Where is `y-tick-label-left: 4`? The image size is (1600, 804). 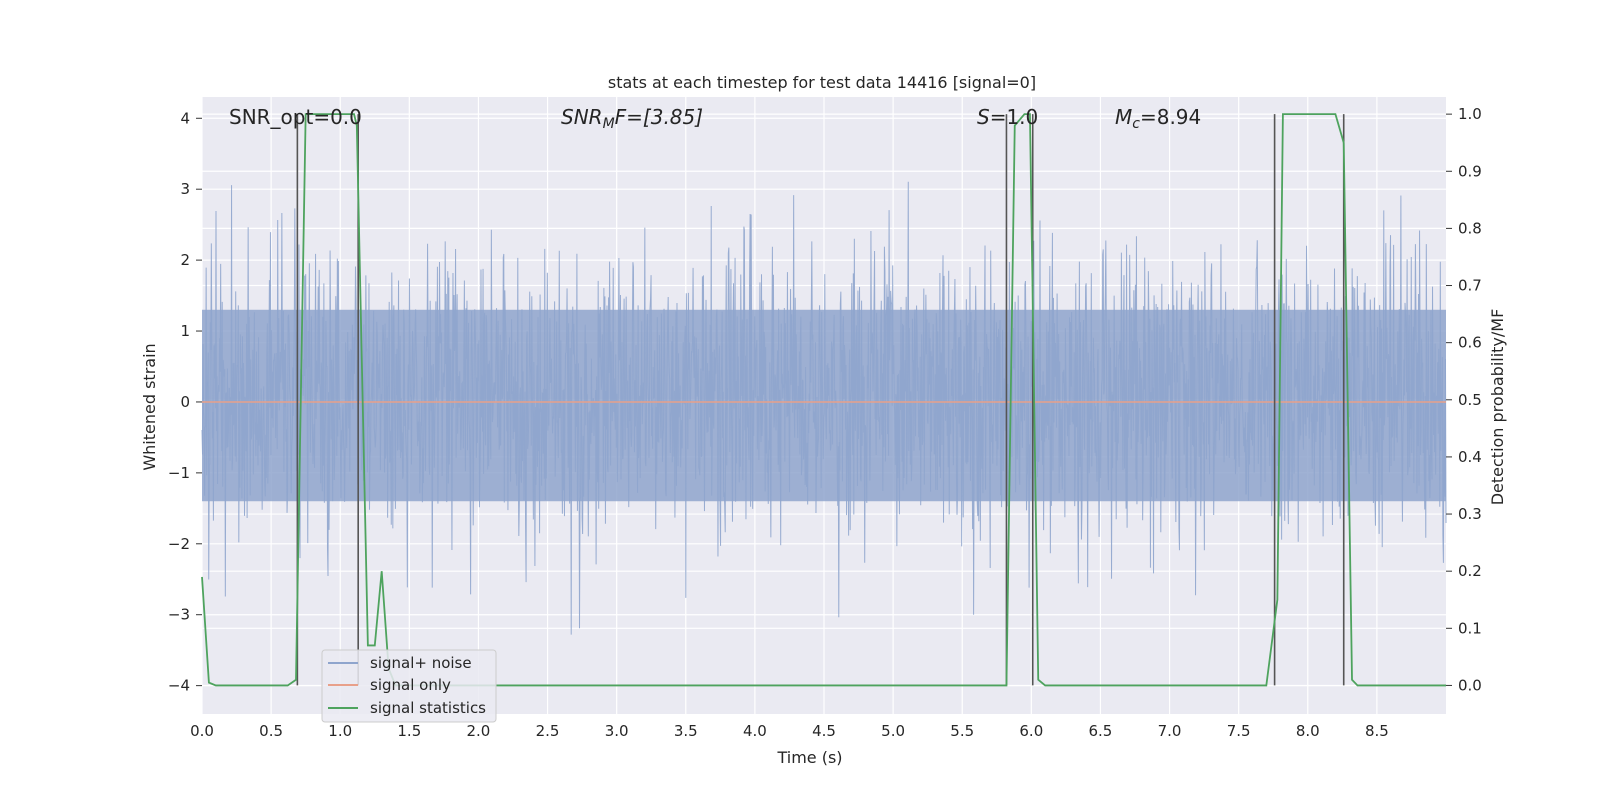 y-tick-label-left: 4 is located at coordinates (185, 118).